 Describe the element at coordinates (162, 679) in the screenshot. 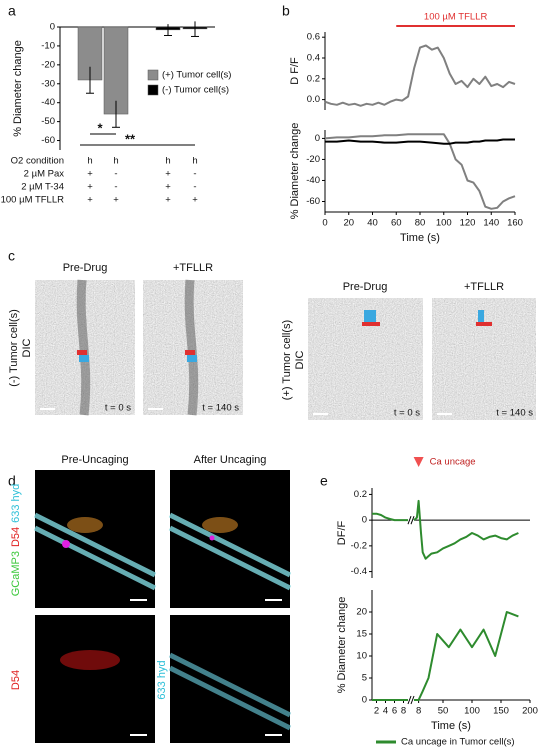

I see `row-label: 633 hyd` at that location.